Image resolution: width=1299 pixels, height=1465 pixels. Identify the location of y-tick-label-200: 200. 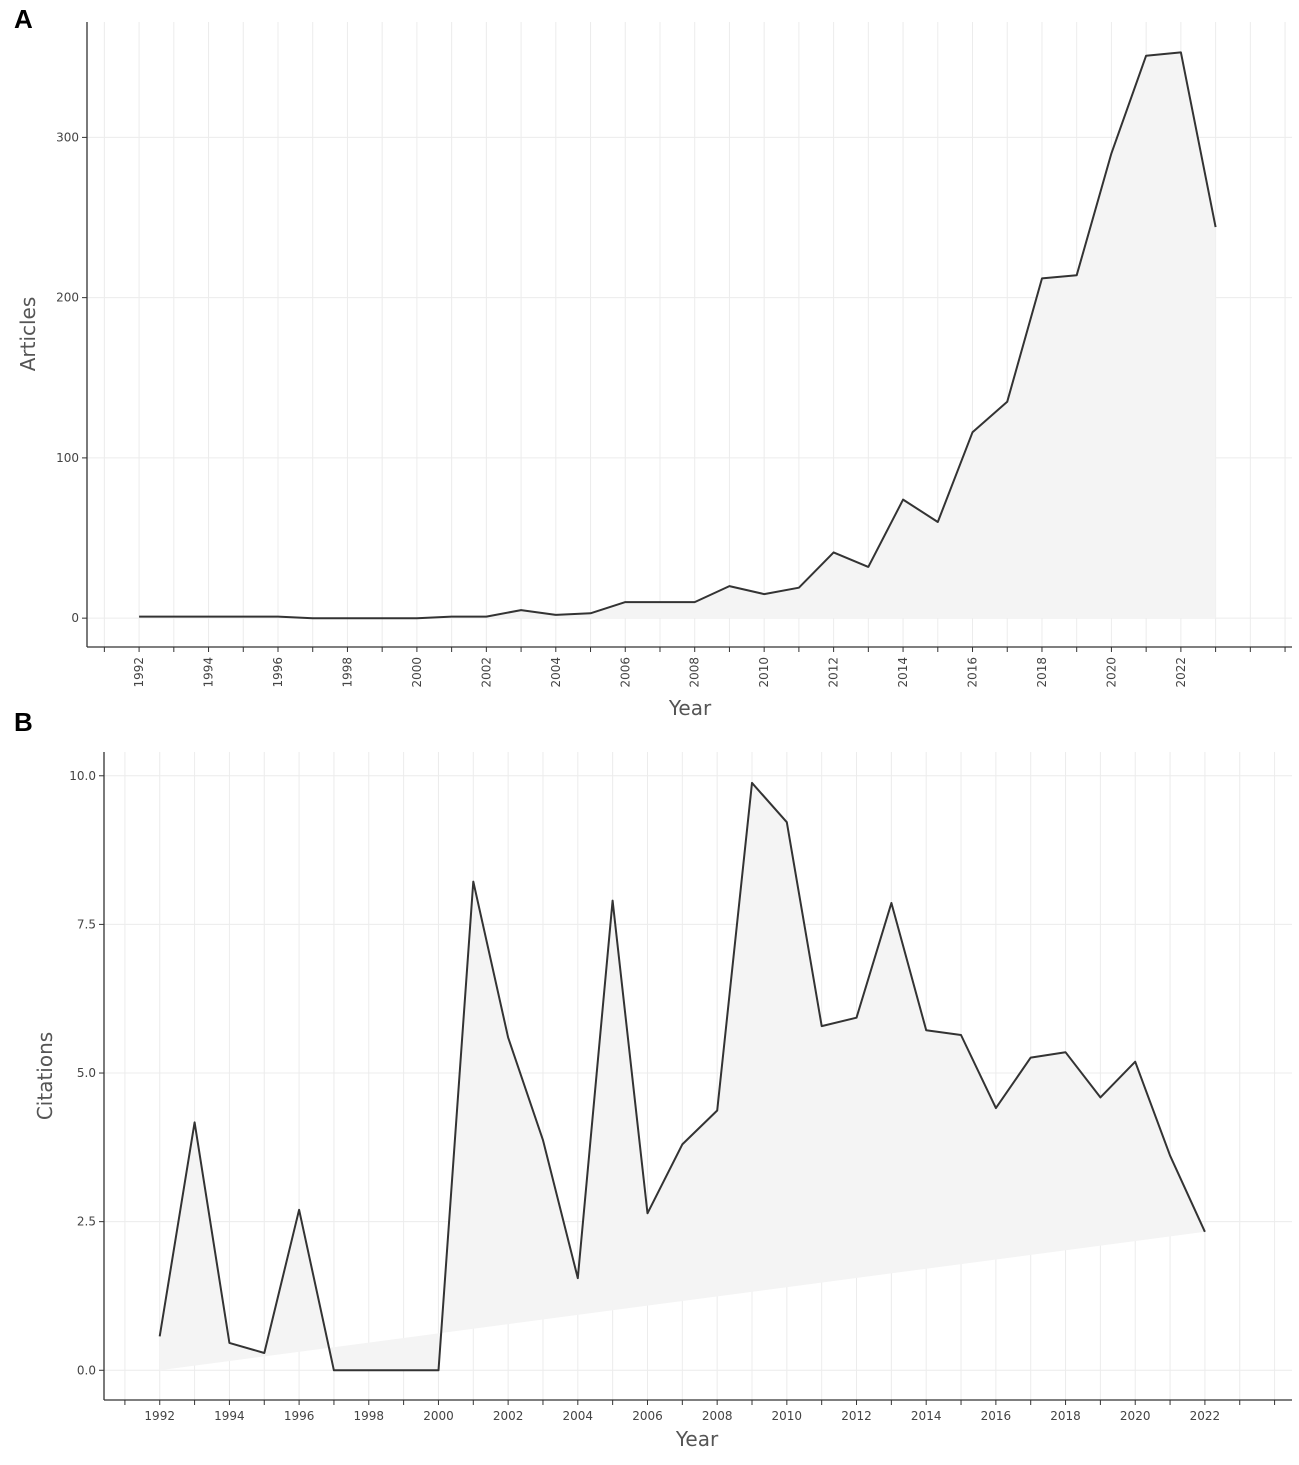
(67, 298).